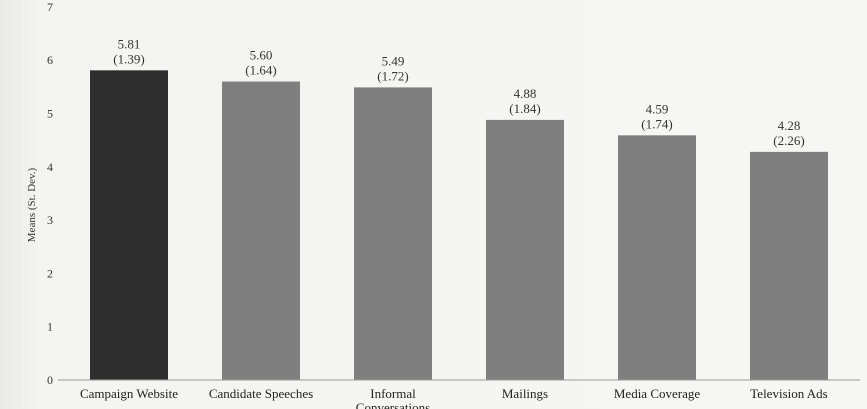 This screenshot has height=409, width=867. I want to click on y-tick-label: 4, so click(50, 167).